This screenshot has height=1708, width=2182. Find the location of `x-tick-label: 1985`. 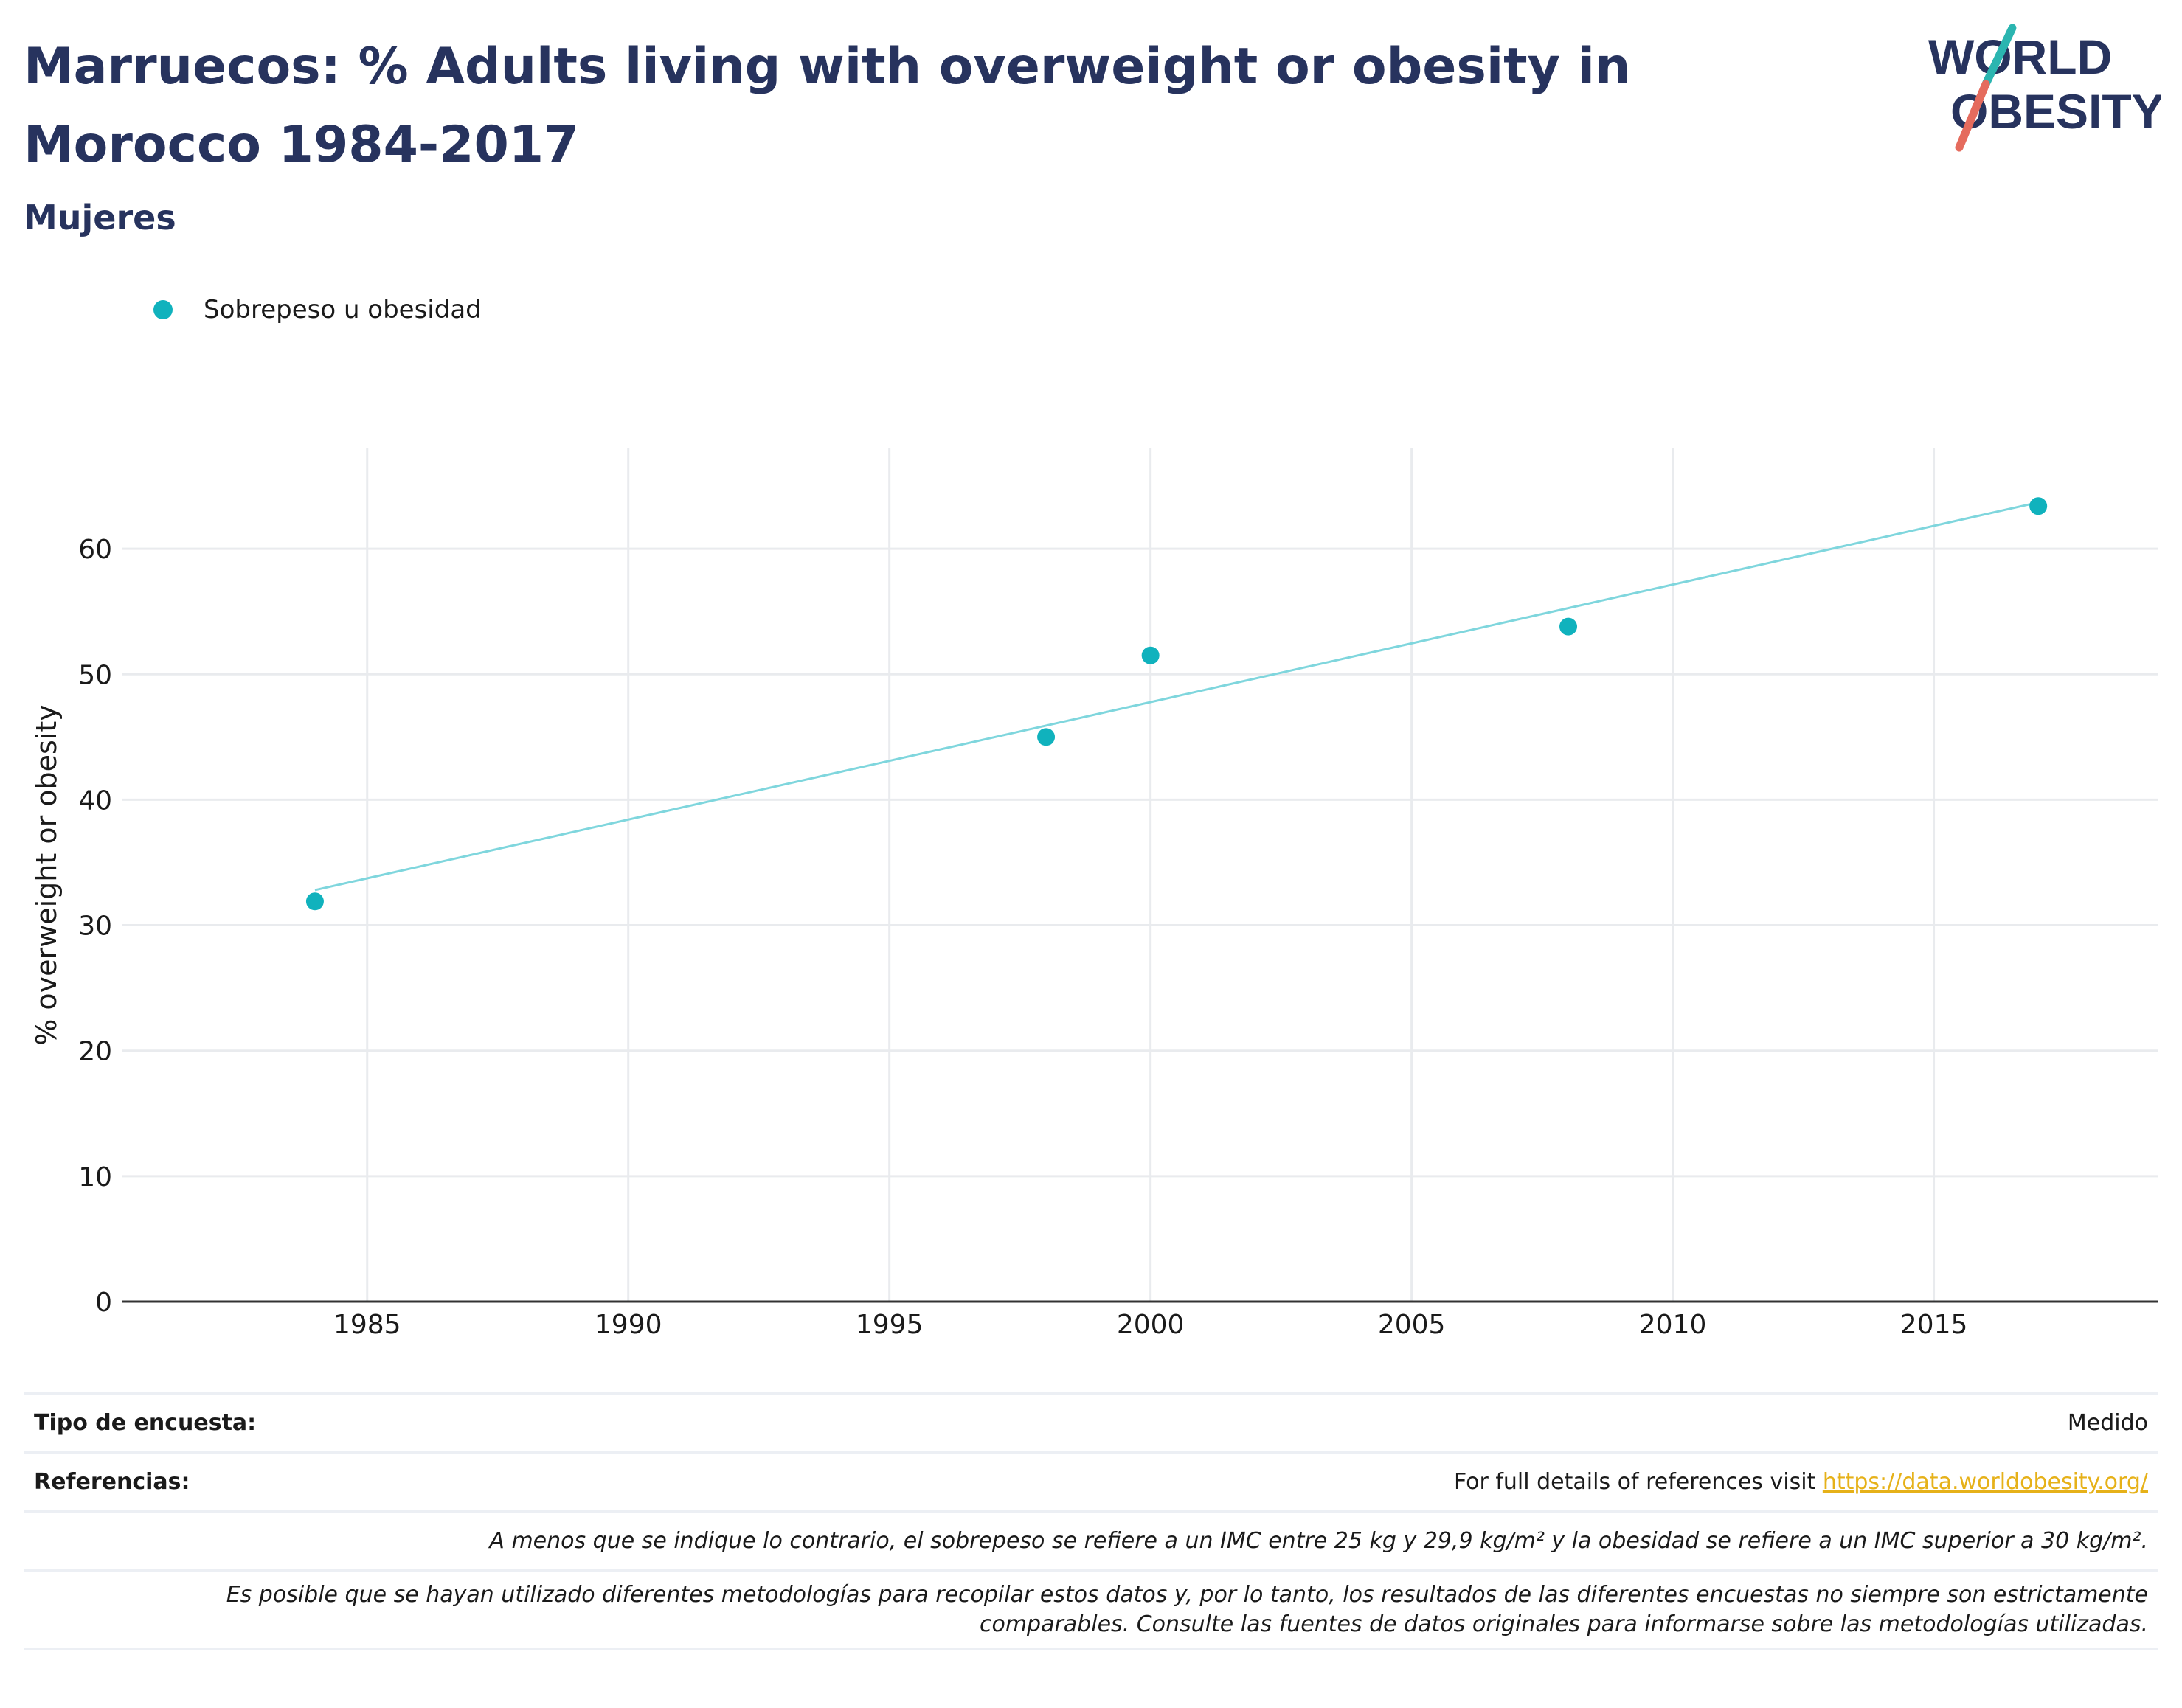

x-tick-label: 1985 is located at coordinates (367, 1325).